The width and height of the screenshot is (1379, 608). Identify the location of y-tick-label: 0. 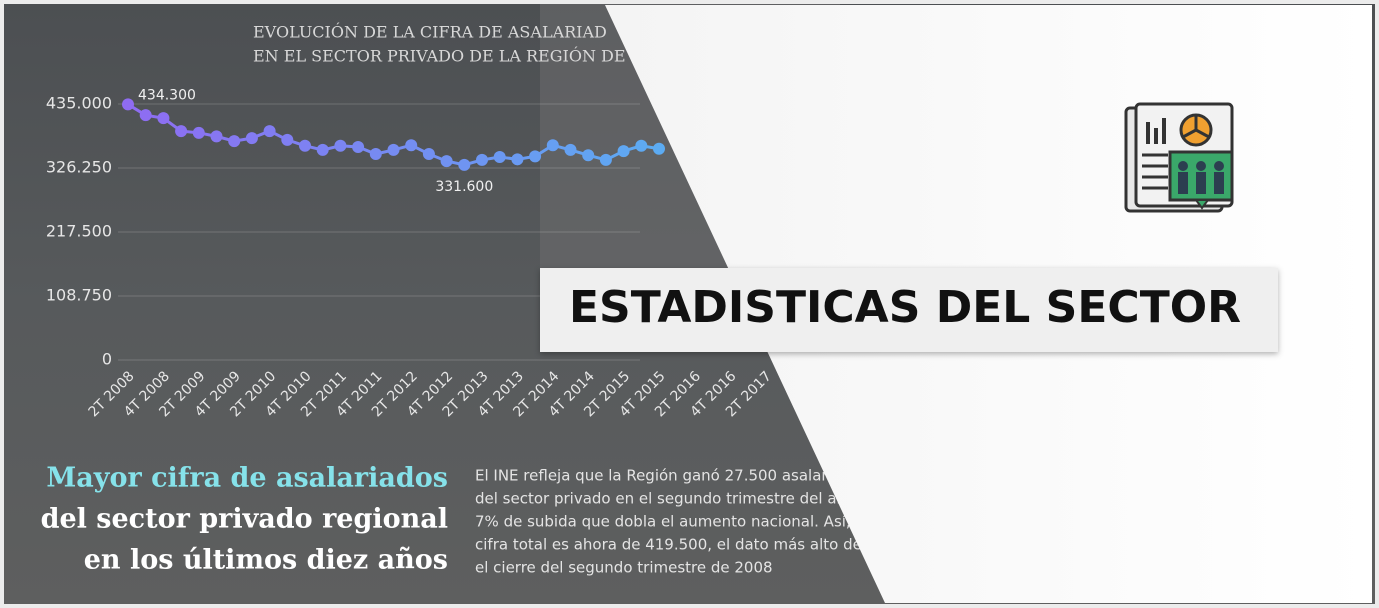
(107, 359).